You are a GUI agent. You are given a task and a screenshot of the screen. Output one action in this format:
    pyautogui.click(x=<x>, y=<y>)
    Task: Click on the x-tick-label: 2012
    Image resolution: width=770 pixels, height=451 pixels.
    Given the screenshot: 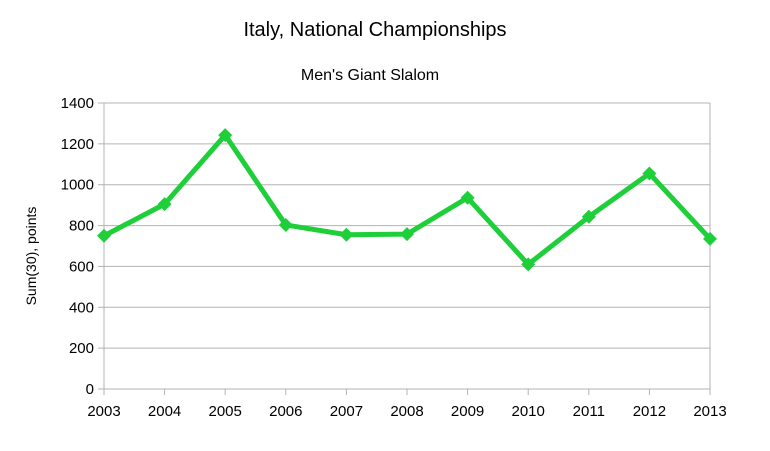 What is the action you would take?
    pyautogui.click(x=649, y=411)
    